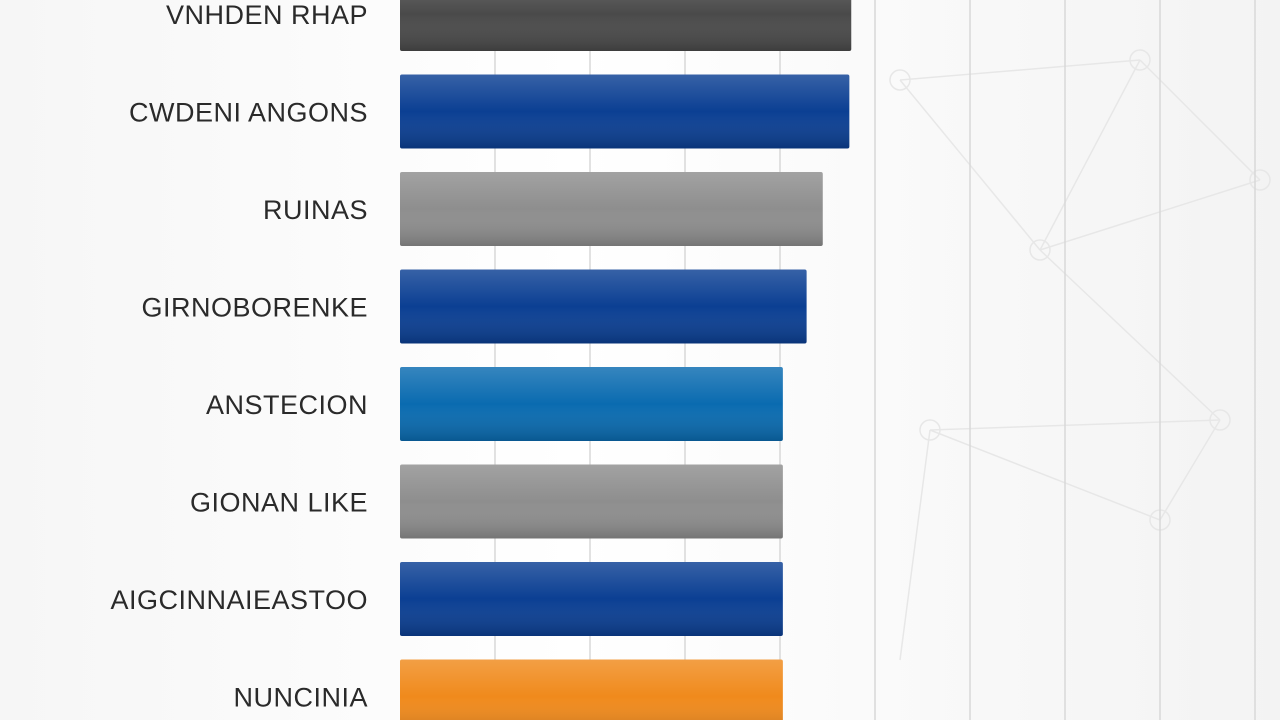 The width and height of the screenshot is (1280, 720). Describe the element at coordinates (279, 503) in the screenshot. I see `category-label: GIONAN LIKE` at that location.